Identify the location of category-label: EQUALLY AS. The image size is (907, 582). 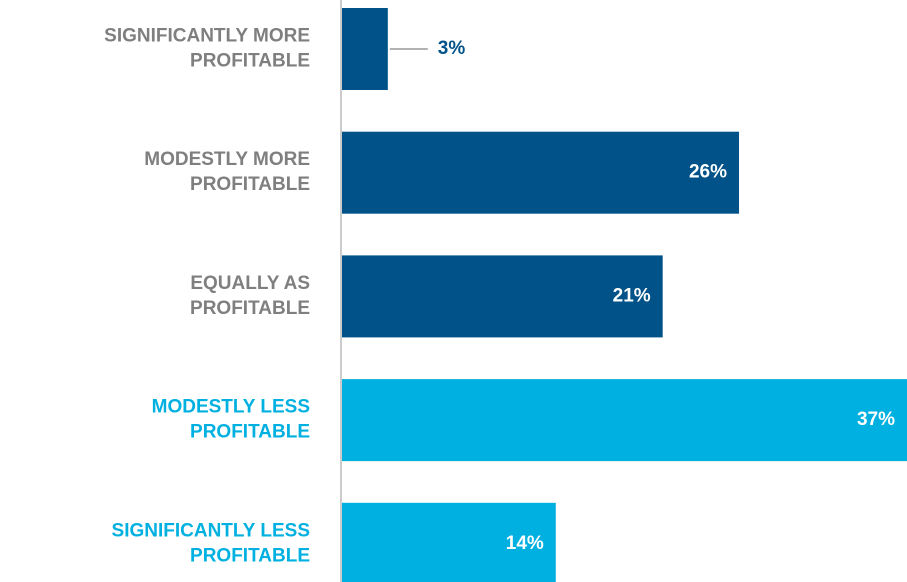
(250, 283).